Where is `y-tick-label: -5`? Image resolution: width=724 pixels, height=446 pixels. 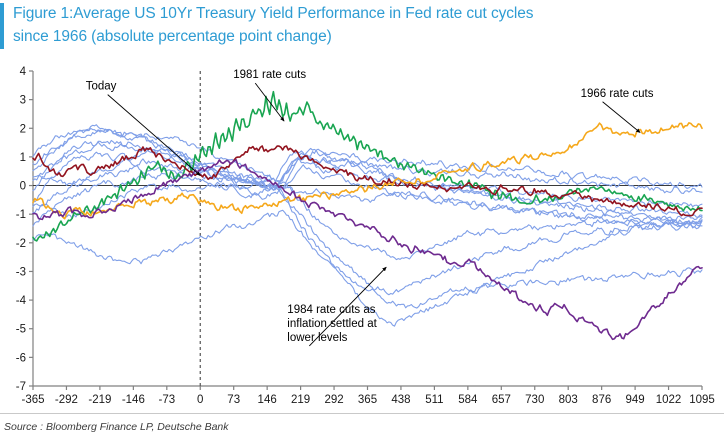
y-tick-label: -5 is located at coordinates (21, 330).